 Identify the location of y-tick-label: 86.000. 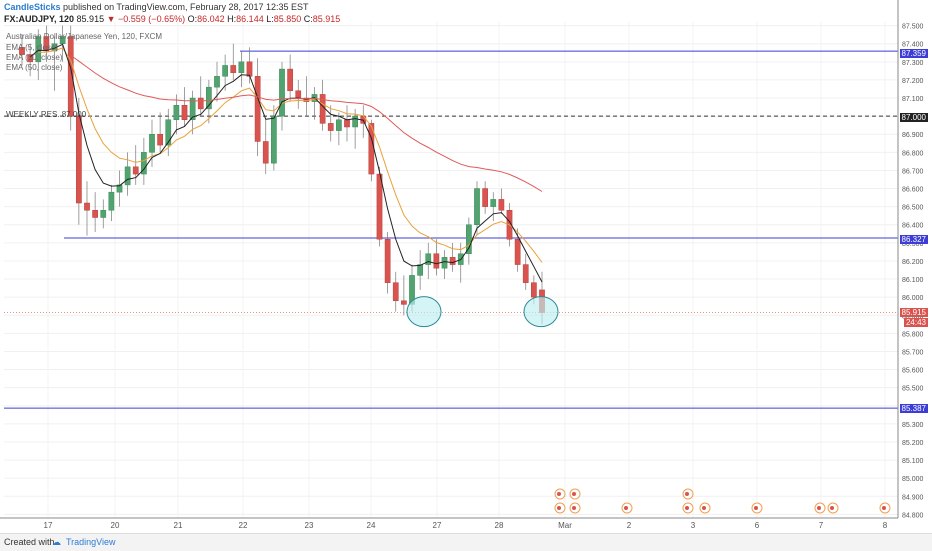
(913, 298).